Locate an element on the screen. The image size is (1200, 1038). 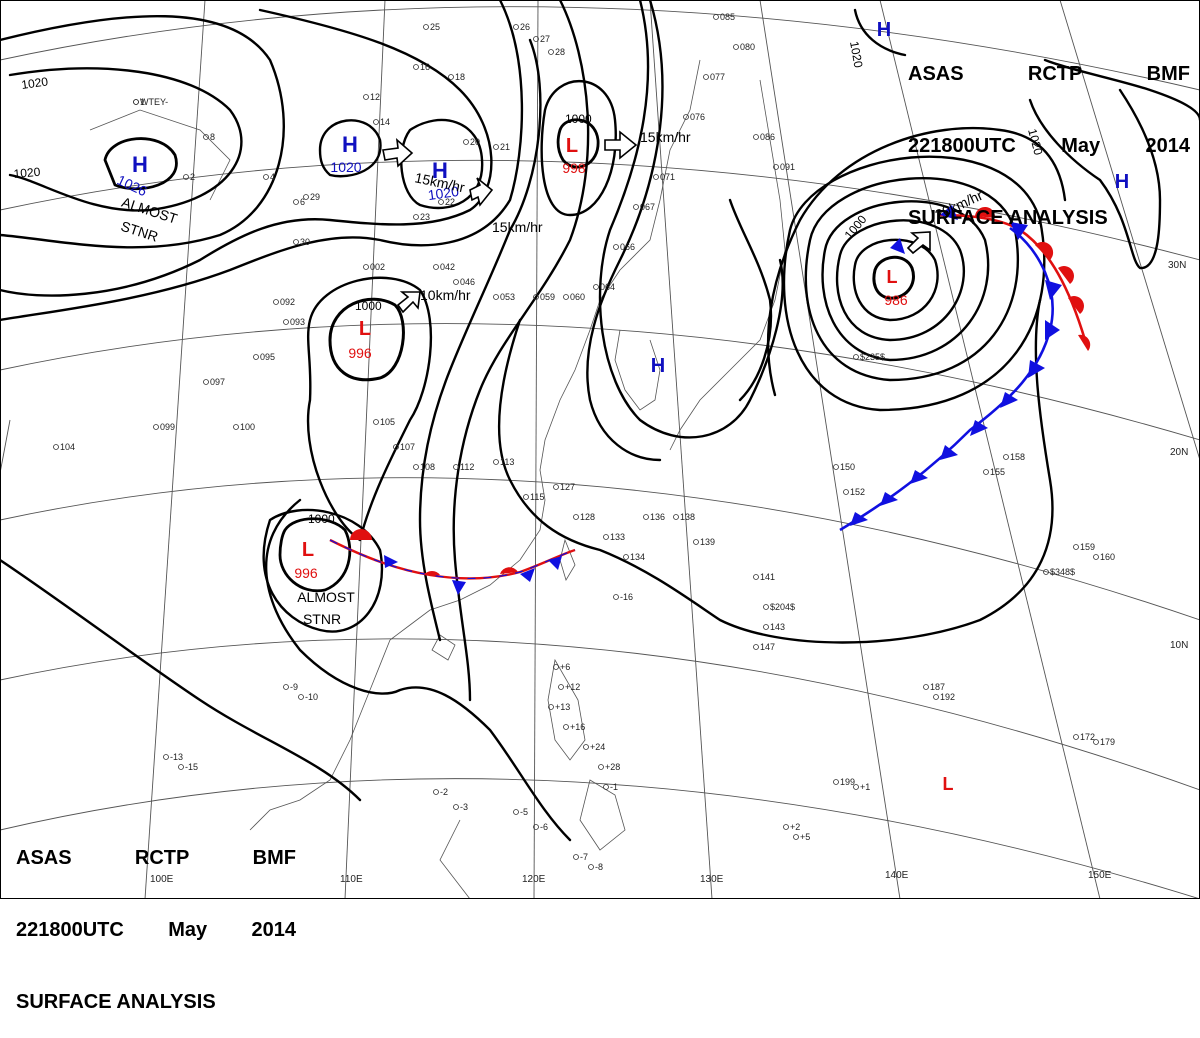
station-obs-text: 100 is located at coordinates (247, 427).